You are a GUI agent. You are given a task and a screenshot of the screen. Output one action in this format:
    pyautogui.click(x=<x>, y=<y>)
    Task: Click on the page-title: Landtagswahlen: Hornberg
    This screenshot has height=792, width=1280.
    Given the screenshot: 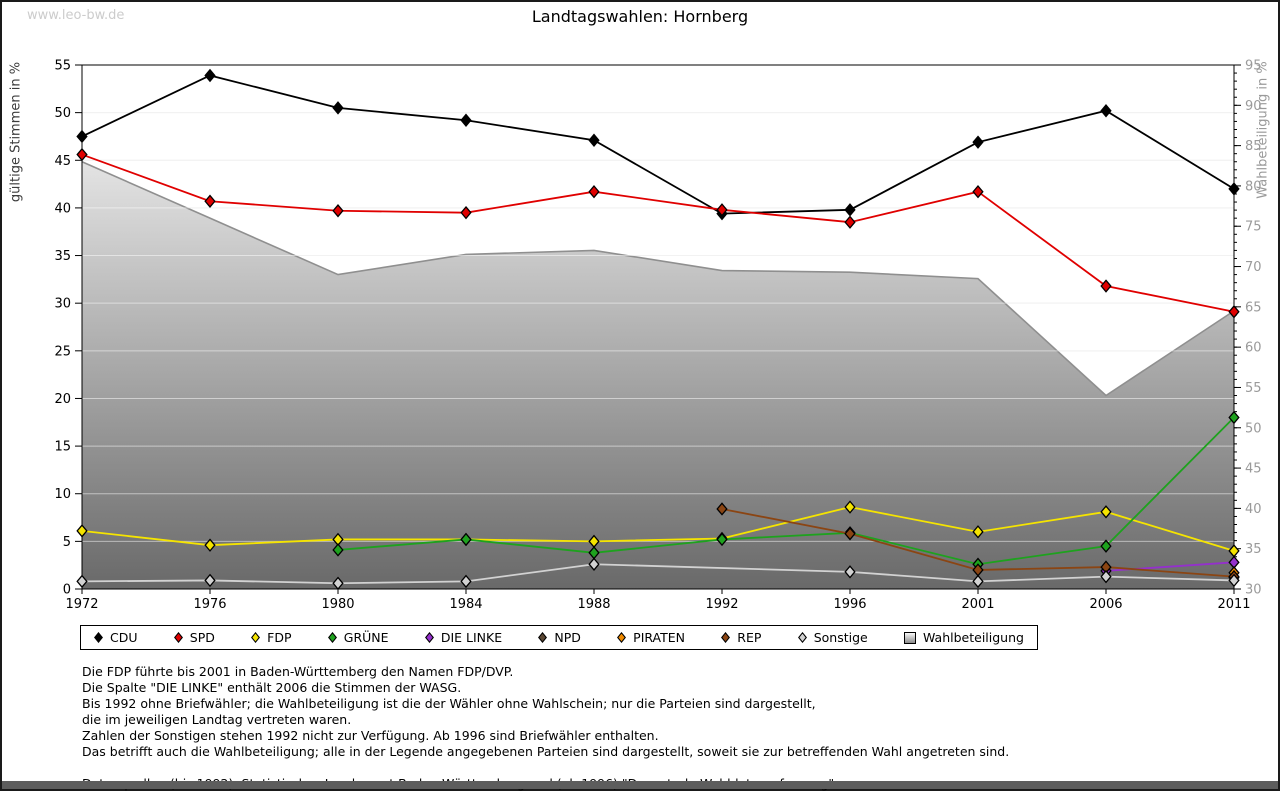 What is the action you would take?
    pyautogui.click(x=640, y=16)
    